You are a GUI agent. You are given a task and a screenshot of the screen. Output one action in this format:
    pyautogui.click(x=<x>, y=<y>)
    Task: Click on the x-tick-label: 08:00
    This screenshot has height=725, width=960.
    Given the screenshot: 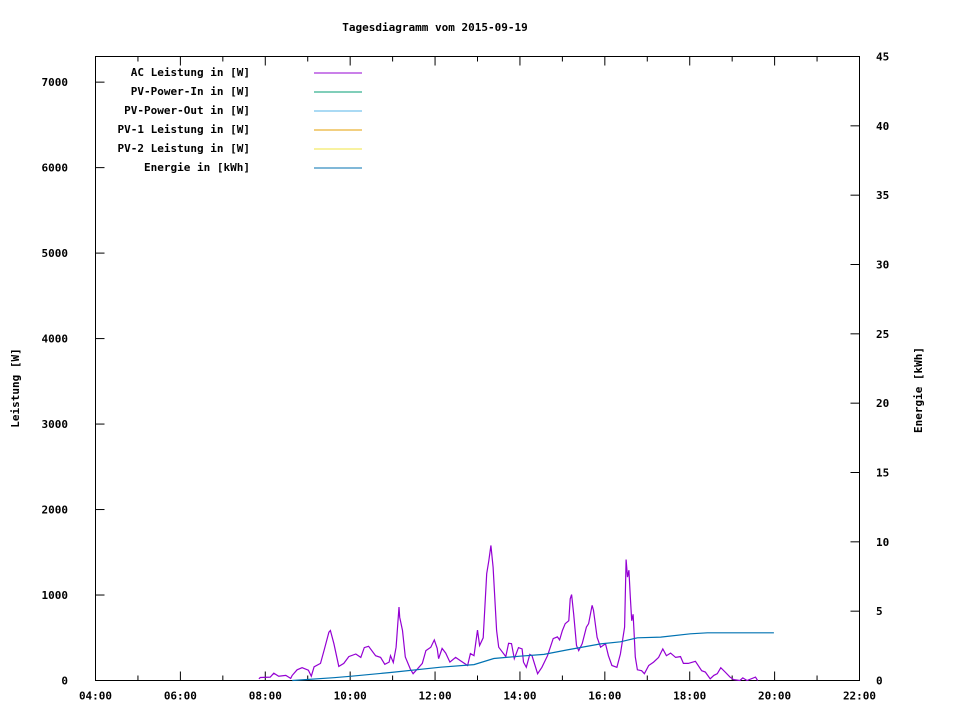 What is the action you would take?
    pyautogui.click(x=265, y=696)
    